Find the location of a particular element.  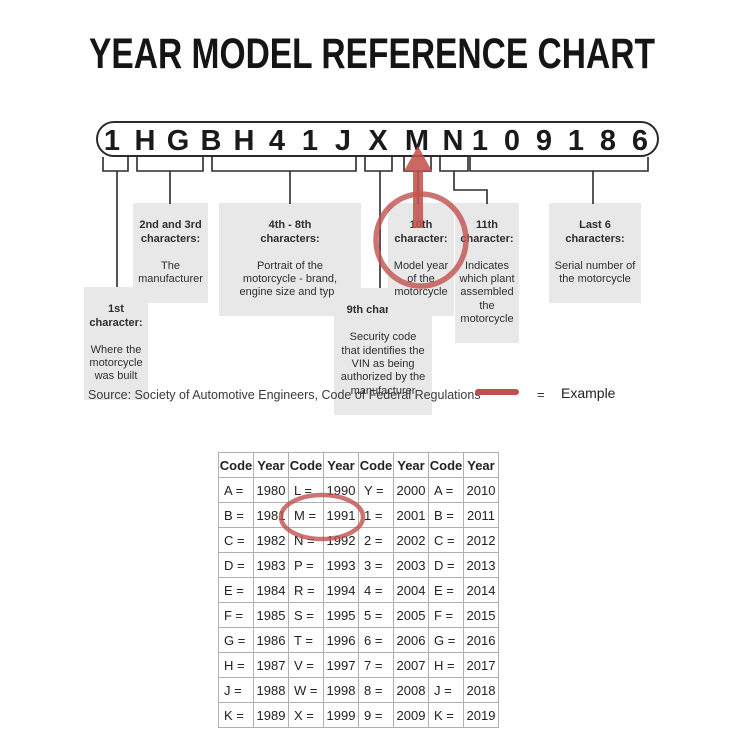

table-cell: 1984 is located at coordinates (271, 590).